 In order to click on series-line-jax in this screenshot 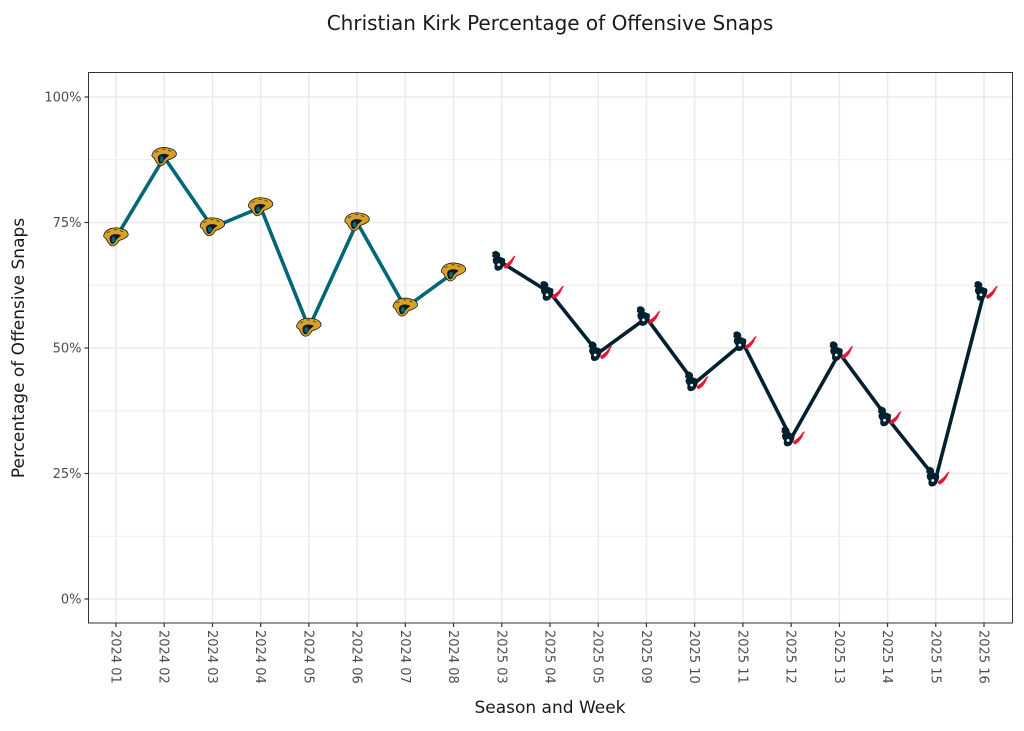, I will do `click(285, 242)`.